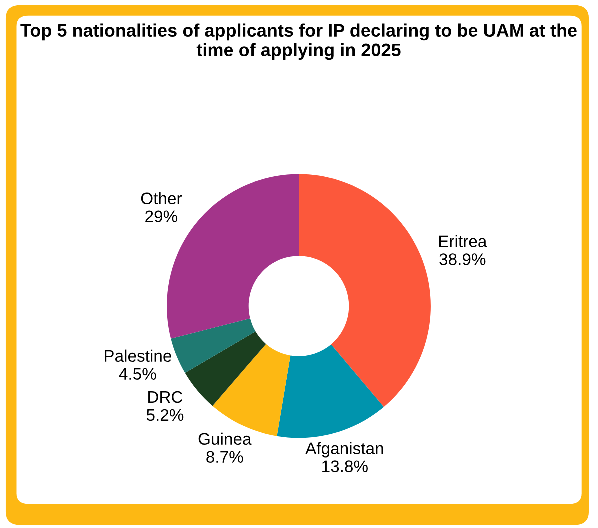 The height and width of the screenshot is (528, 598). What do you see at coordinates (162, 216) in the screenshot?
I see `data-label: 29%` at bounding box center [162, 216].